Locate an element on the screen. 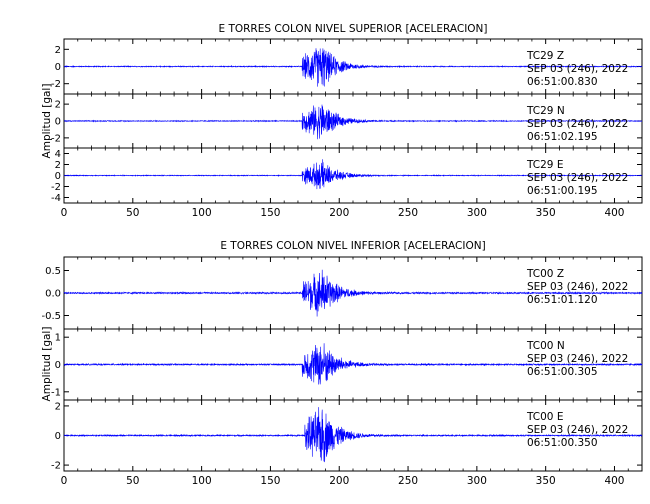 This screenshot has width=650, height=504. trace-station-label: TC00 N is located at coordinates (545, 346).